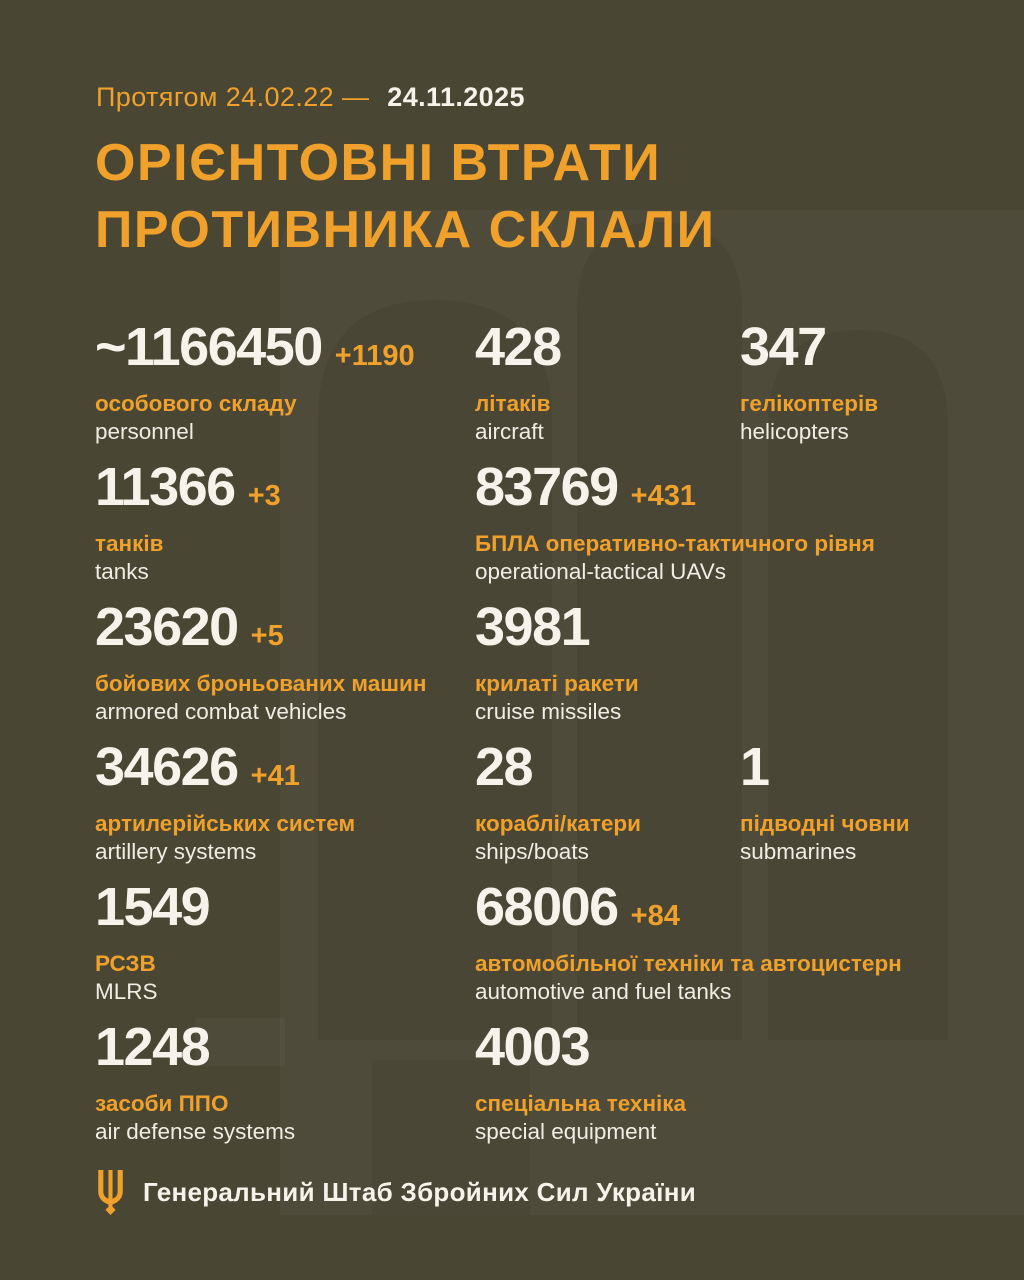 The height and width of the screenshot is (1280, 1024). Describe the element at coordinates (405, 197) in the screenshot. I see `page-title: ОРІЄНТОВНІ ВТРАТИ ПРОТИВНИКА СКЛАЛИ` at that location.